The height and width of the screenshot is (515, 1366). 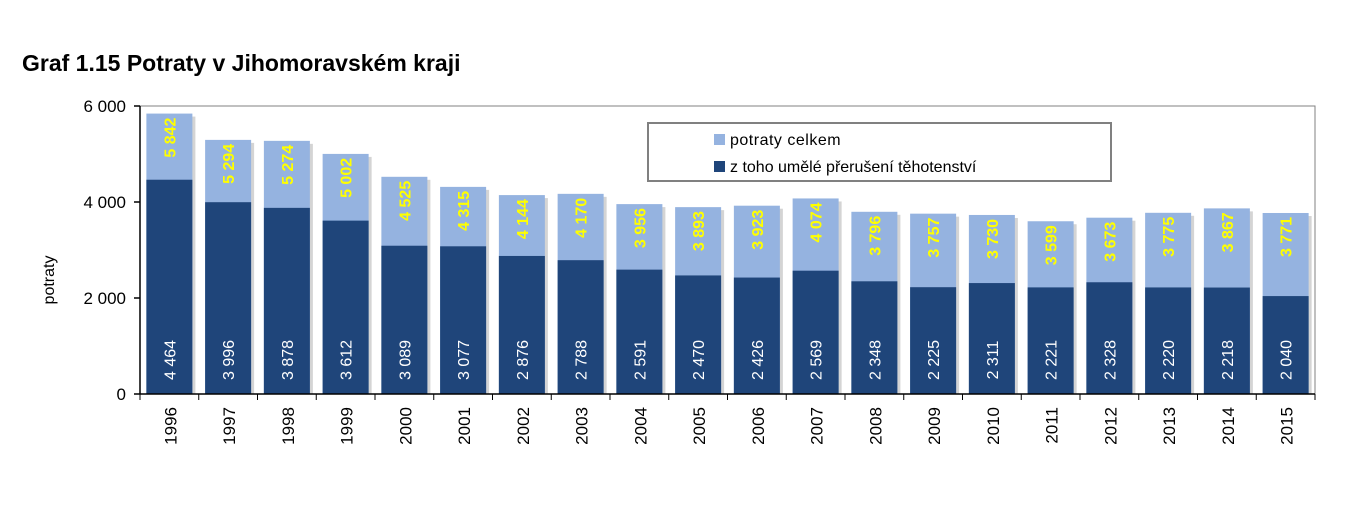 I want to click on x-tick-label: 2011, so click(x=1052, y=425).